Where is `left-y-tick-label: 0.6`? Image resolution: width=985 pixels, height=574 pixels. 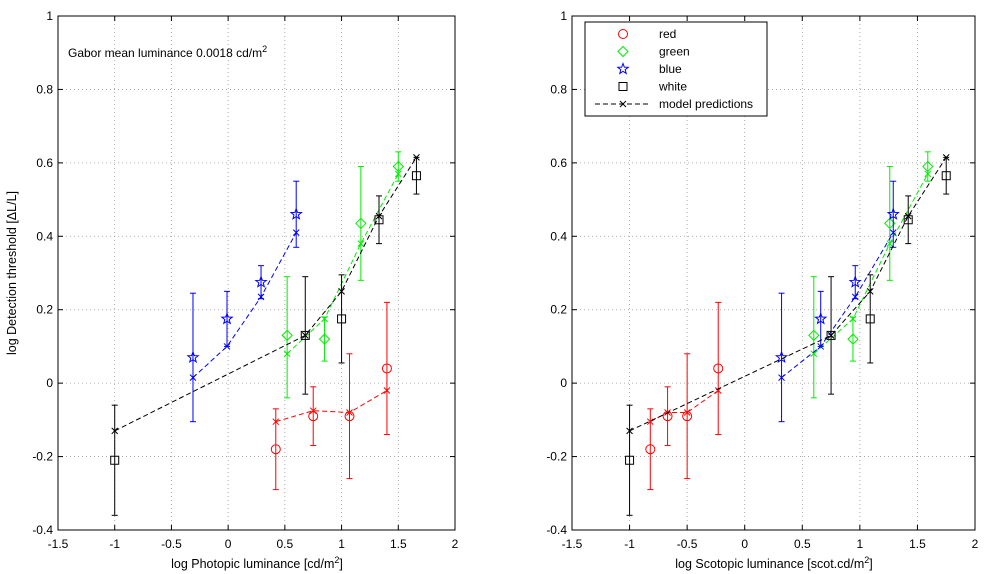 left-y-tick-label: 0.6 is located at coordinates (44, 163).